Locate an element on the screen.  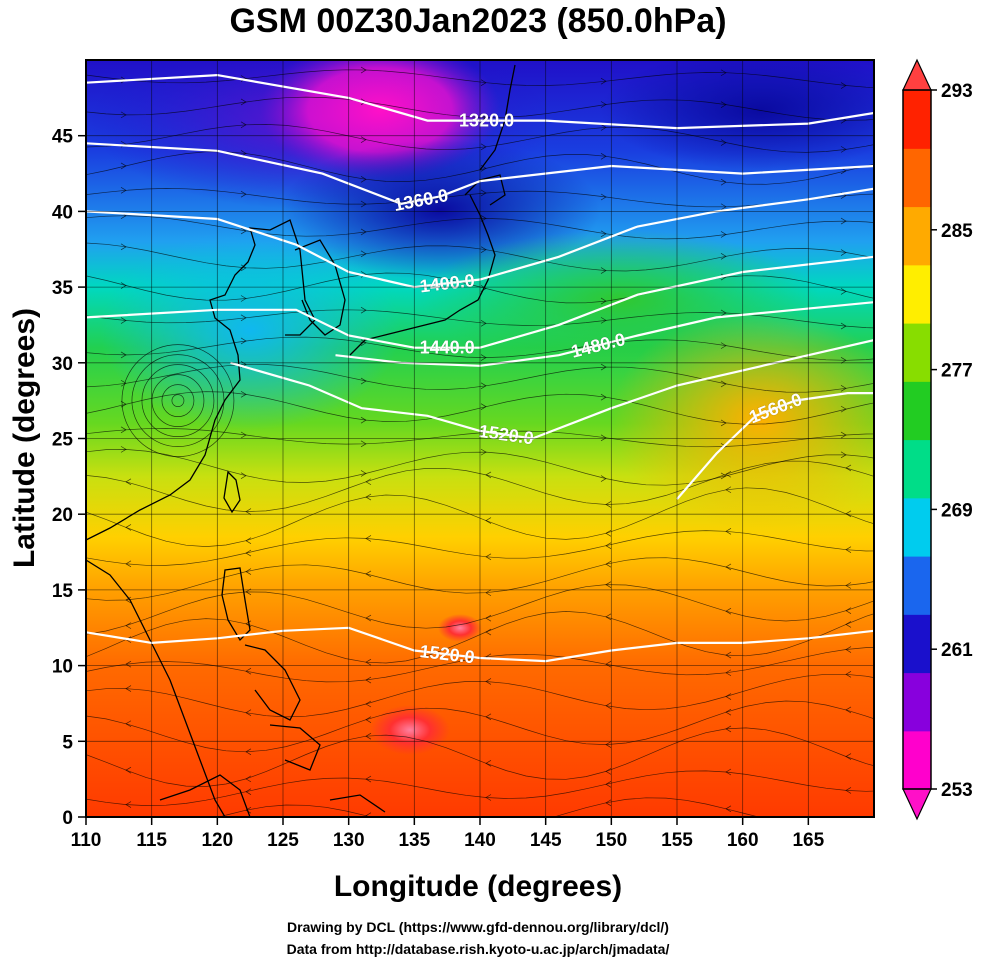
cyclone-streamline is located at coordinates (178, 400).